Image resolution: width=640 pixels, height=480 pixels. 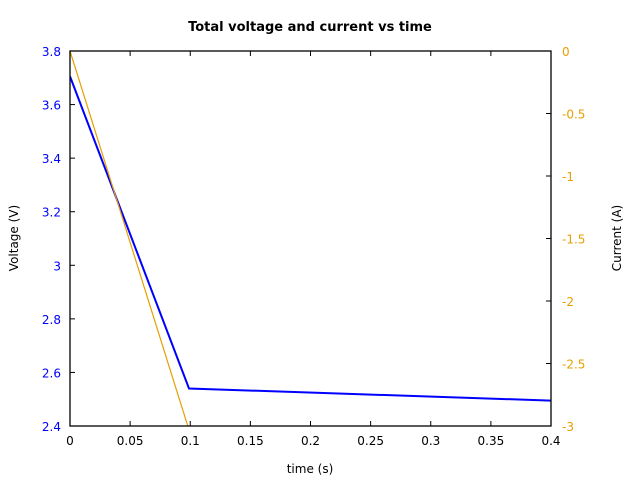 What do you see at coordinates (51, 427) in the screenshot?
I see `y-tick-label: 2.4` at bounding box center [51, 427].